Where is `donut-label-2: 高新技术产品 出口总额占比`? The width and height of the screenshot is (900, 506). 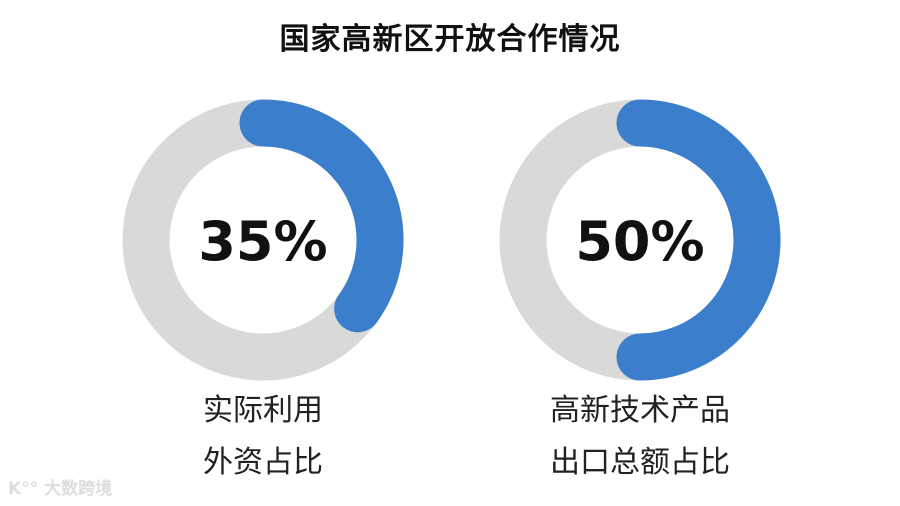 donut-label-2: 高新技术产品 出口总额占比 is located at coordinates (640, 437).